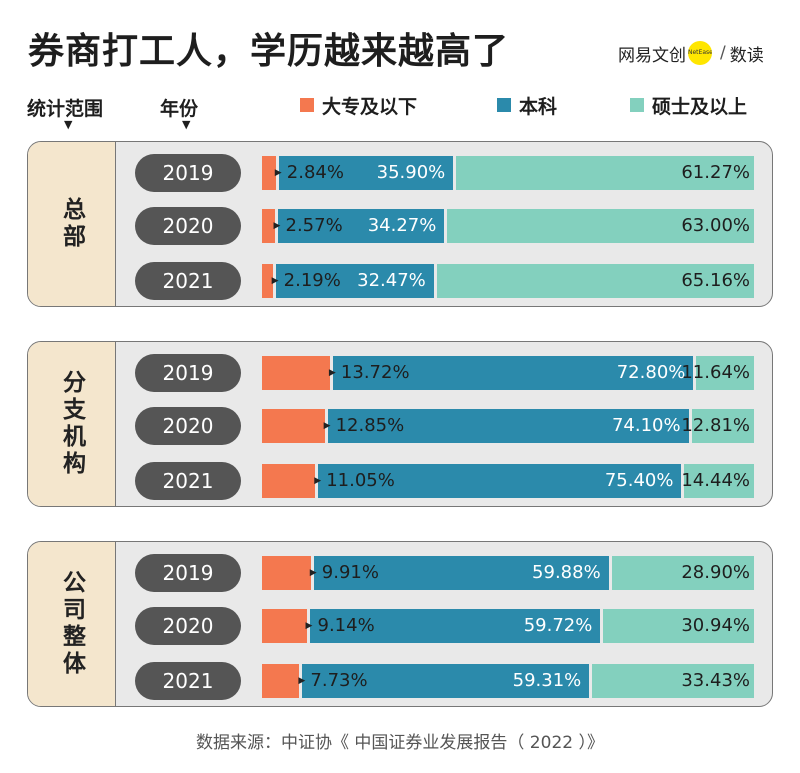 The image size is (800, 773). What do you see at coordinates (339, 680) in the screenshot?
I see `data-label-associate: 7.73%` at bounding box center [339, 680].